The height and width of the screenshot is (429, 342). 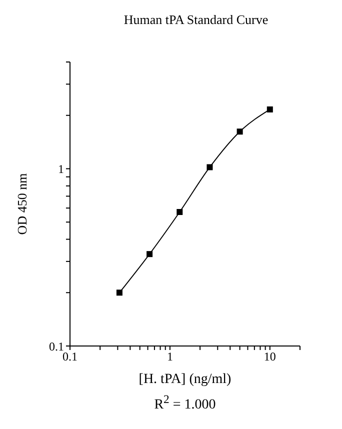 What do you see at coordinates (169, 357) in the screenshot?
I see `x-tick-label: 1` at bounding box center [169, 357].